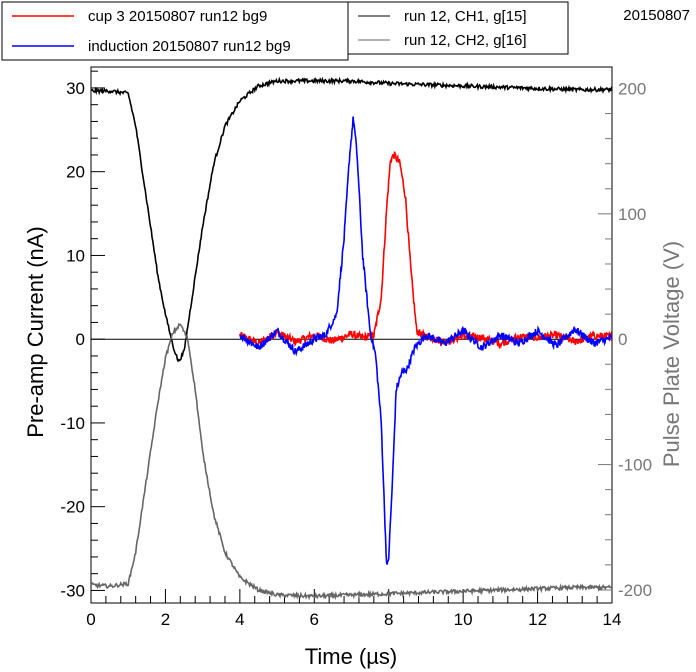  What do you see at coordinates (90, 619) in the screenshot?
I see `x-tick-label: 0` at bounding box center [90, 619].